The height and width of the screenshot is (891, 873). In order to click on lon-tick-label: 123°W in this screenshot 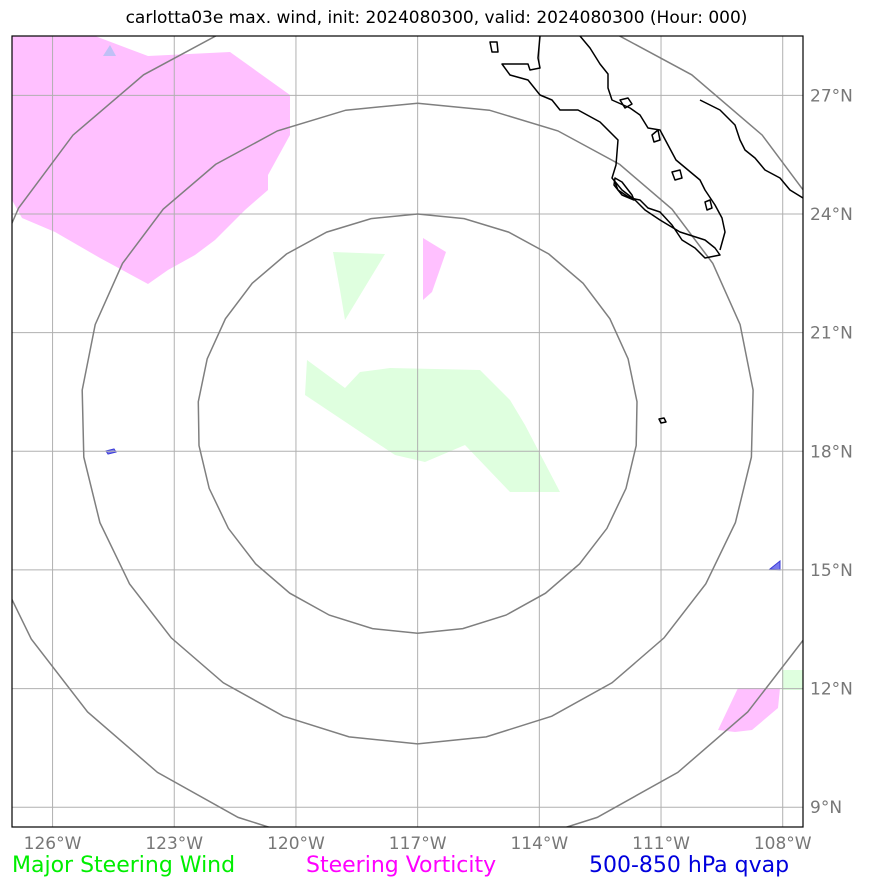, I will do `click(174, 844)`.